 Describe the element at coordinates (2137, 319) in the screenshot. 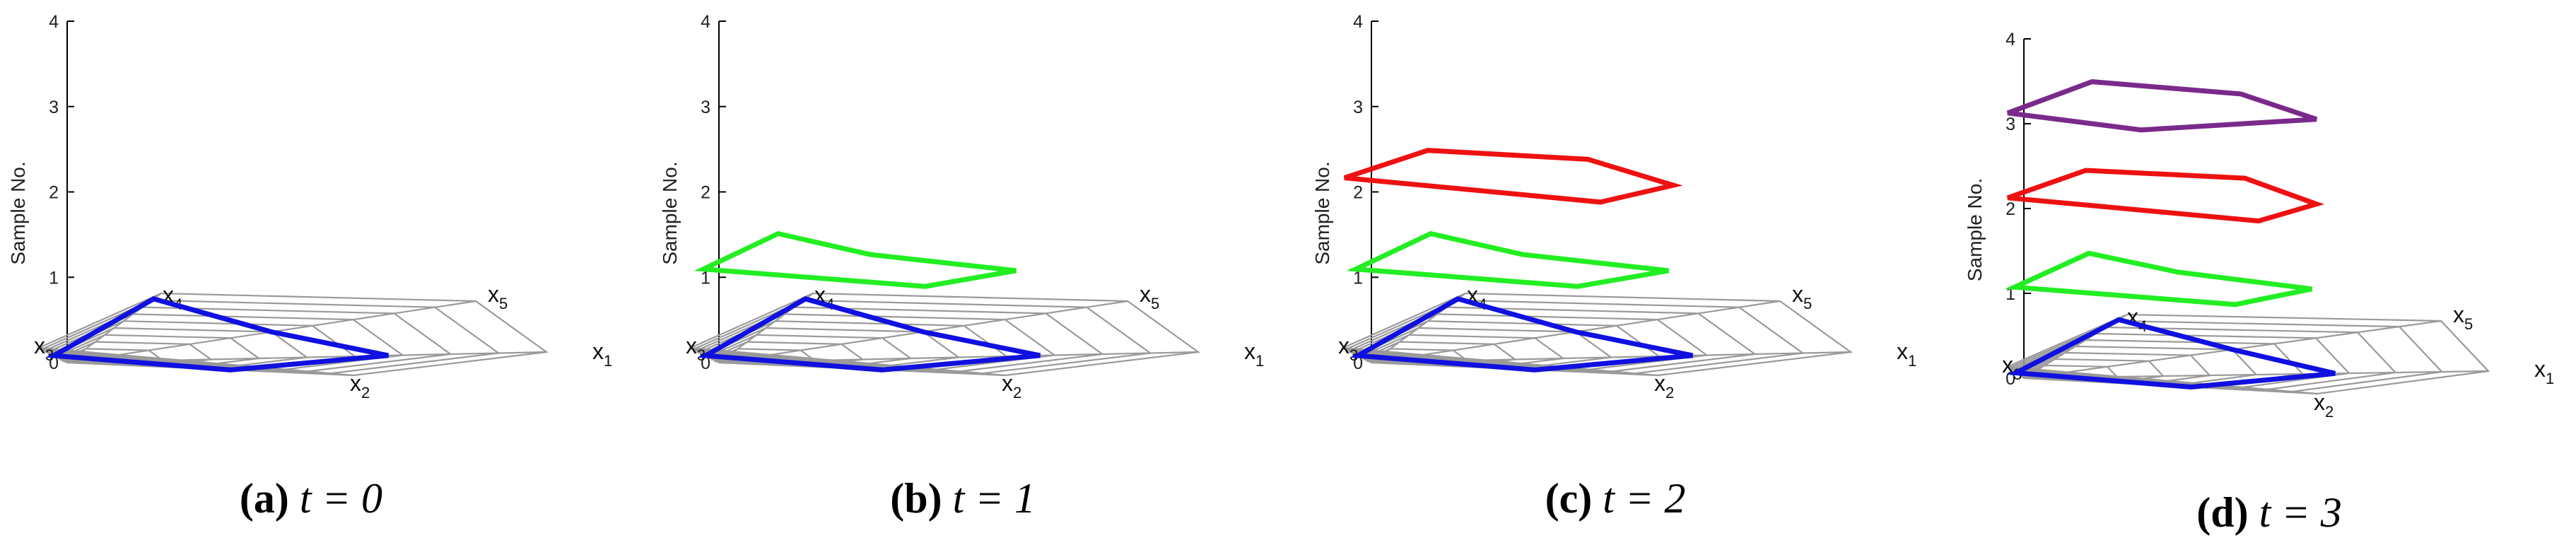

I see `radar-axis-label: x4` at that location.